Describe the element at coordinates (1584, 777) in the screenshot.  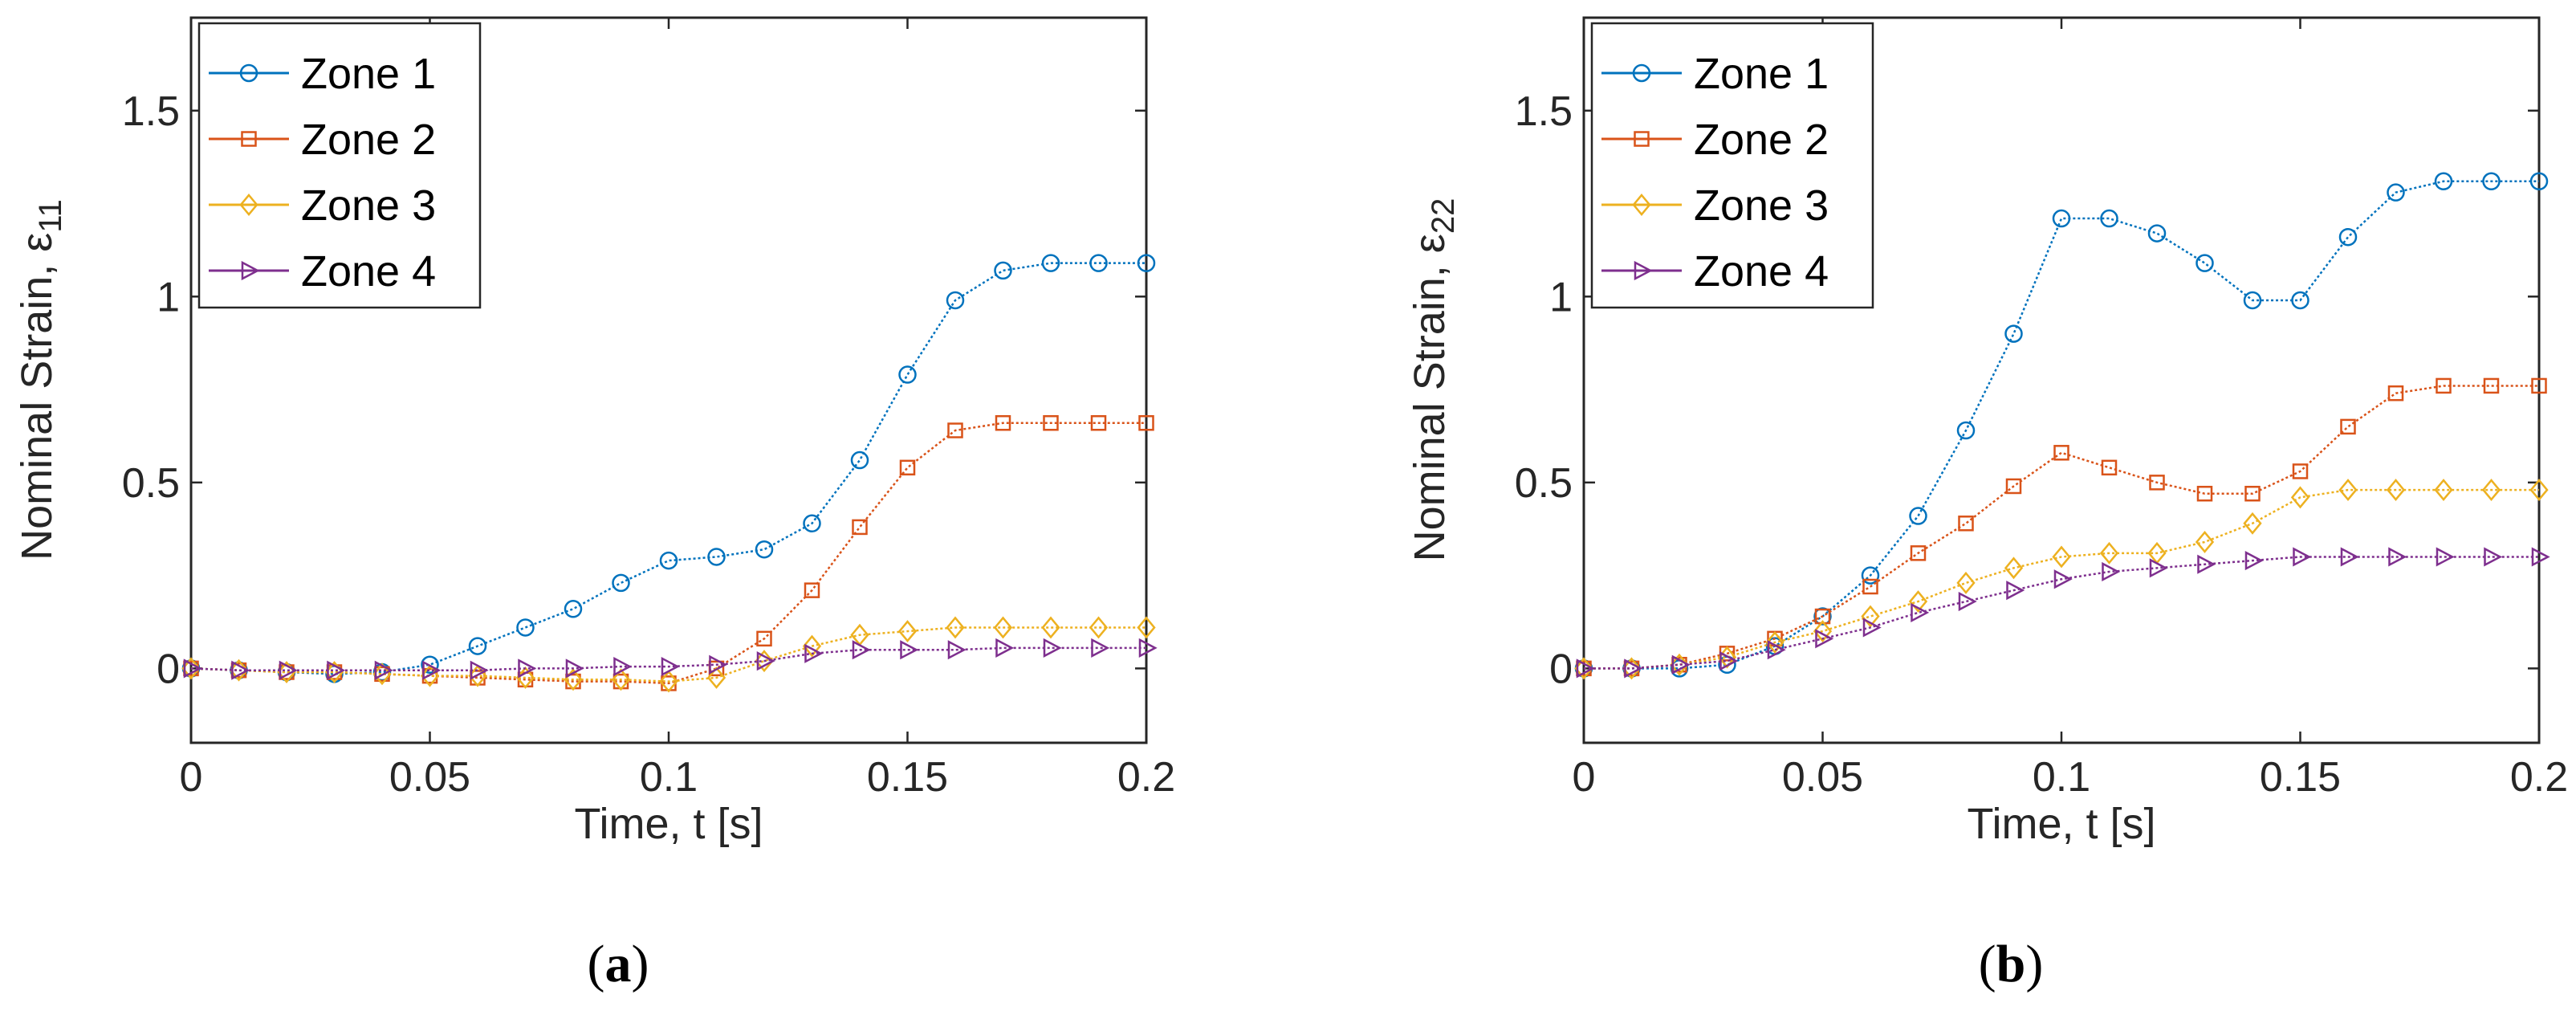
I see `panel-b-xtick-label: 0` at that location.